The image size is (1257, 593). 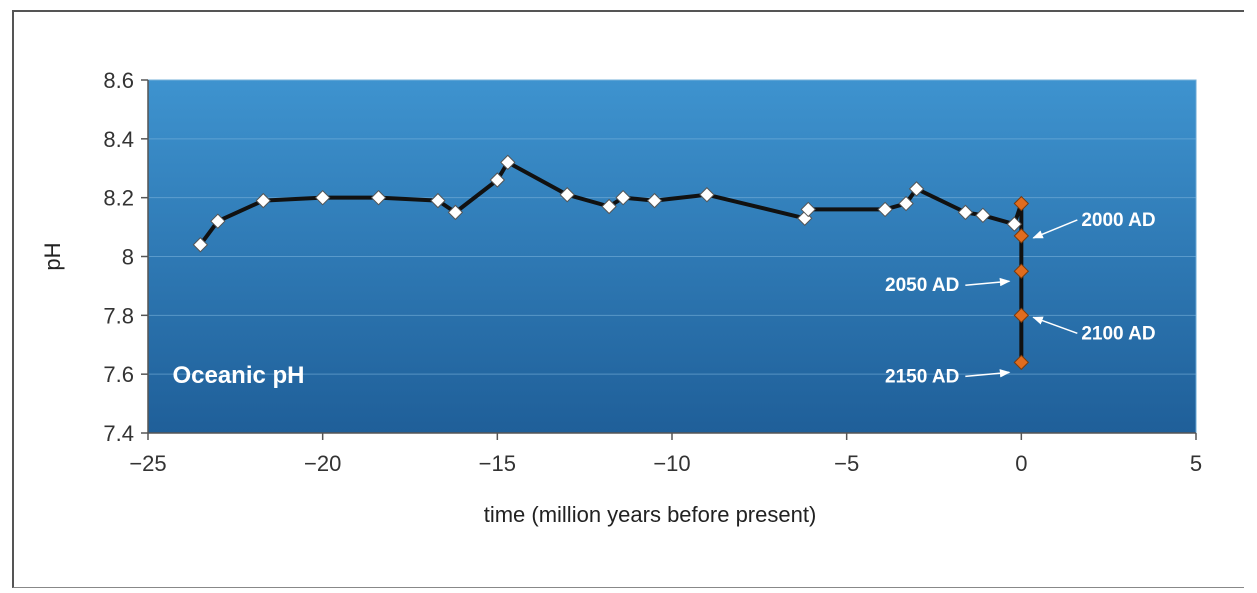 I want to click on y-tick-label: 7.8, so click(x=118, y=315).